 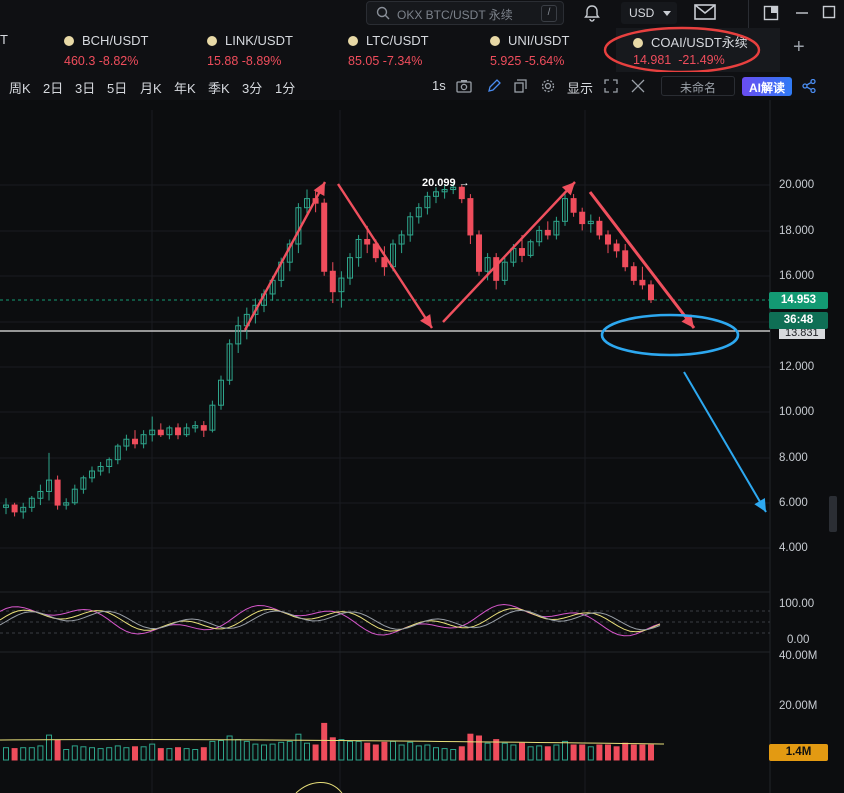 What do you see at coordinates (439, 85) in the screenshot?
I see `interval-1s: 1s` at bounding box center [439, 85].